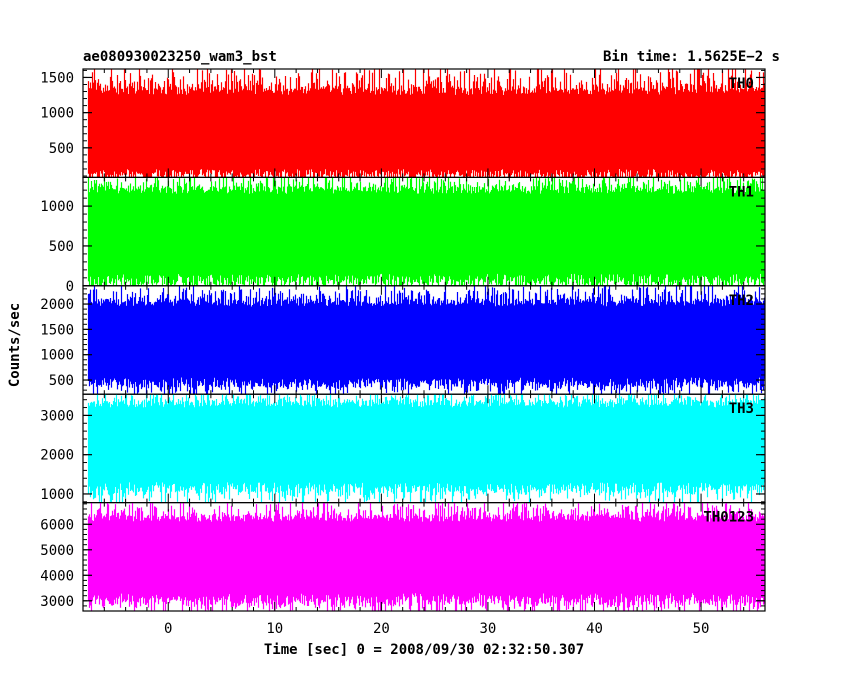 Image resolution: width=850 pixels, height=680 pixels. What do you see at coordinates (741, 409) in the screenshot?
I see `panel-label-th3: TH3` at bounding box center [741, 409].